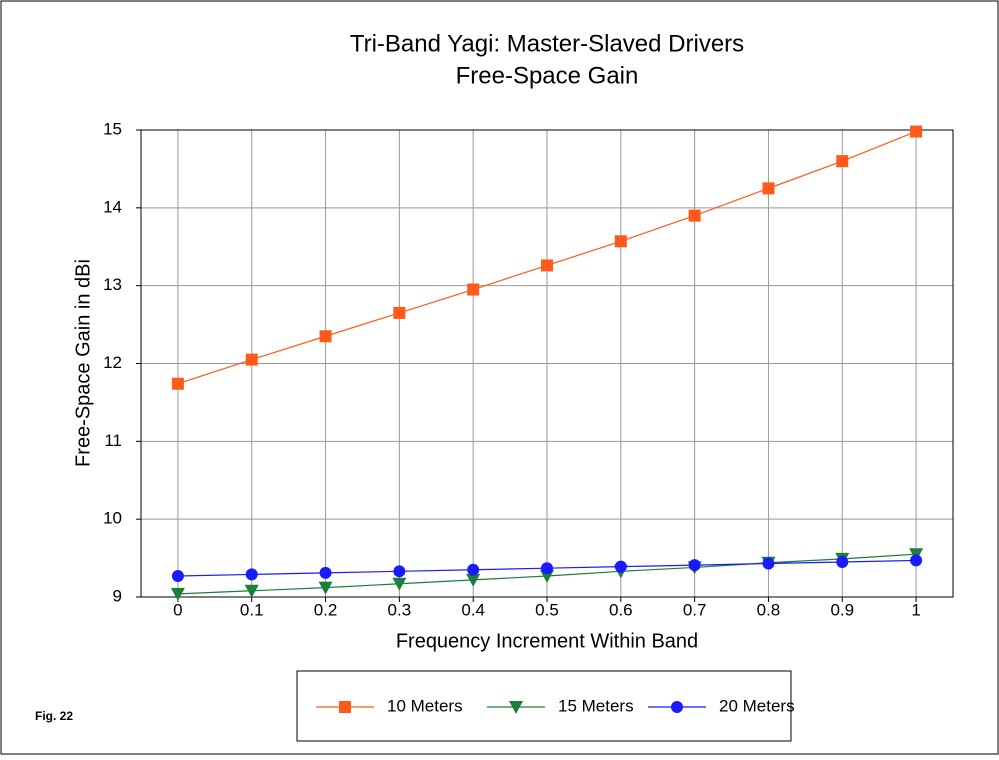 This screenshot has height=760, width=999. I want to click on x-tick-label: 0.1, so click(252, 609).